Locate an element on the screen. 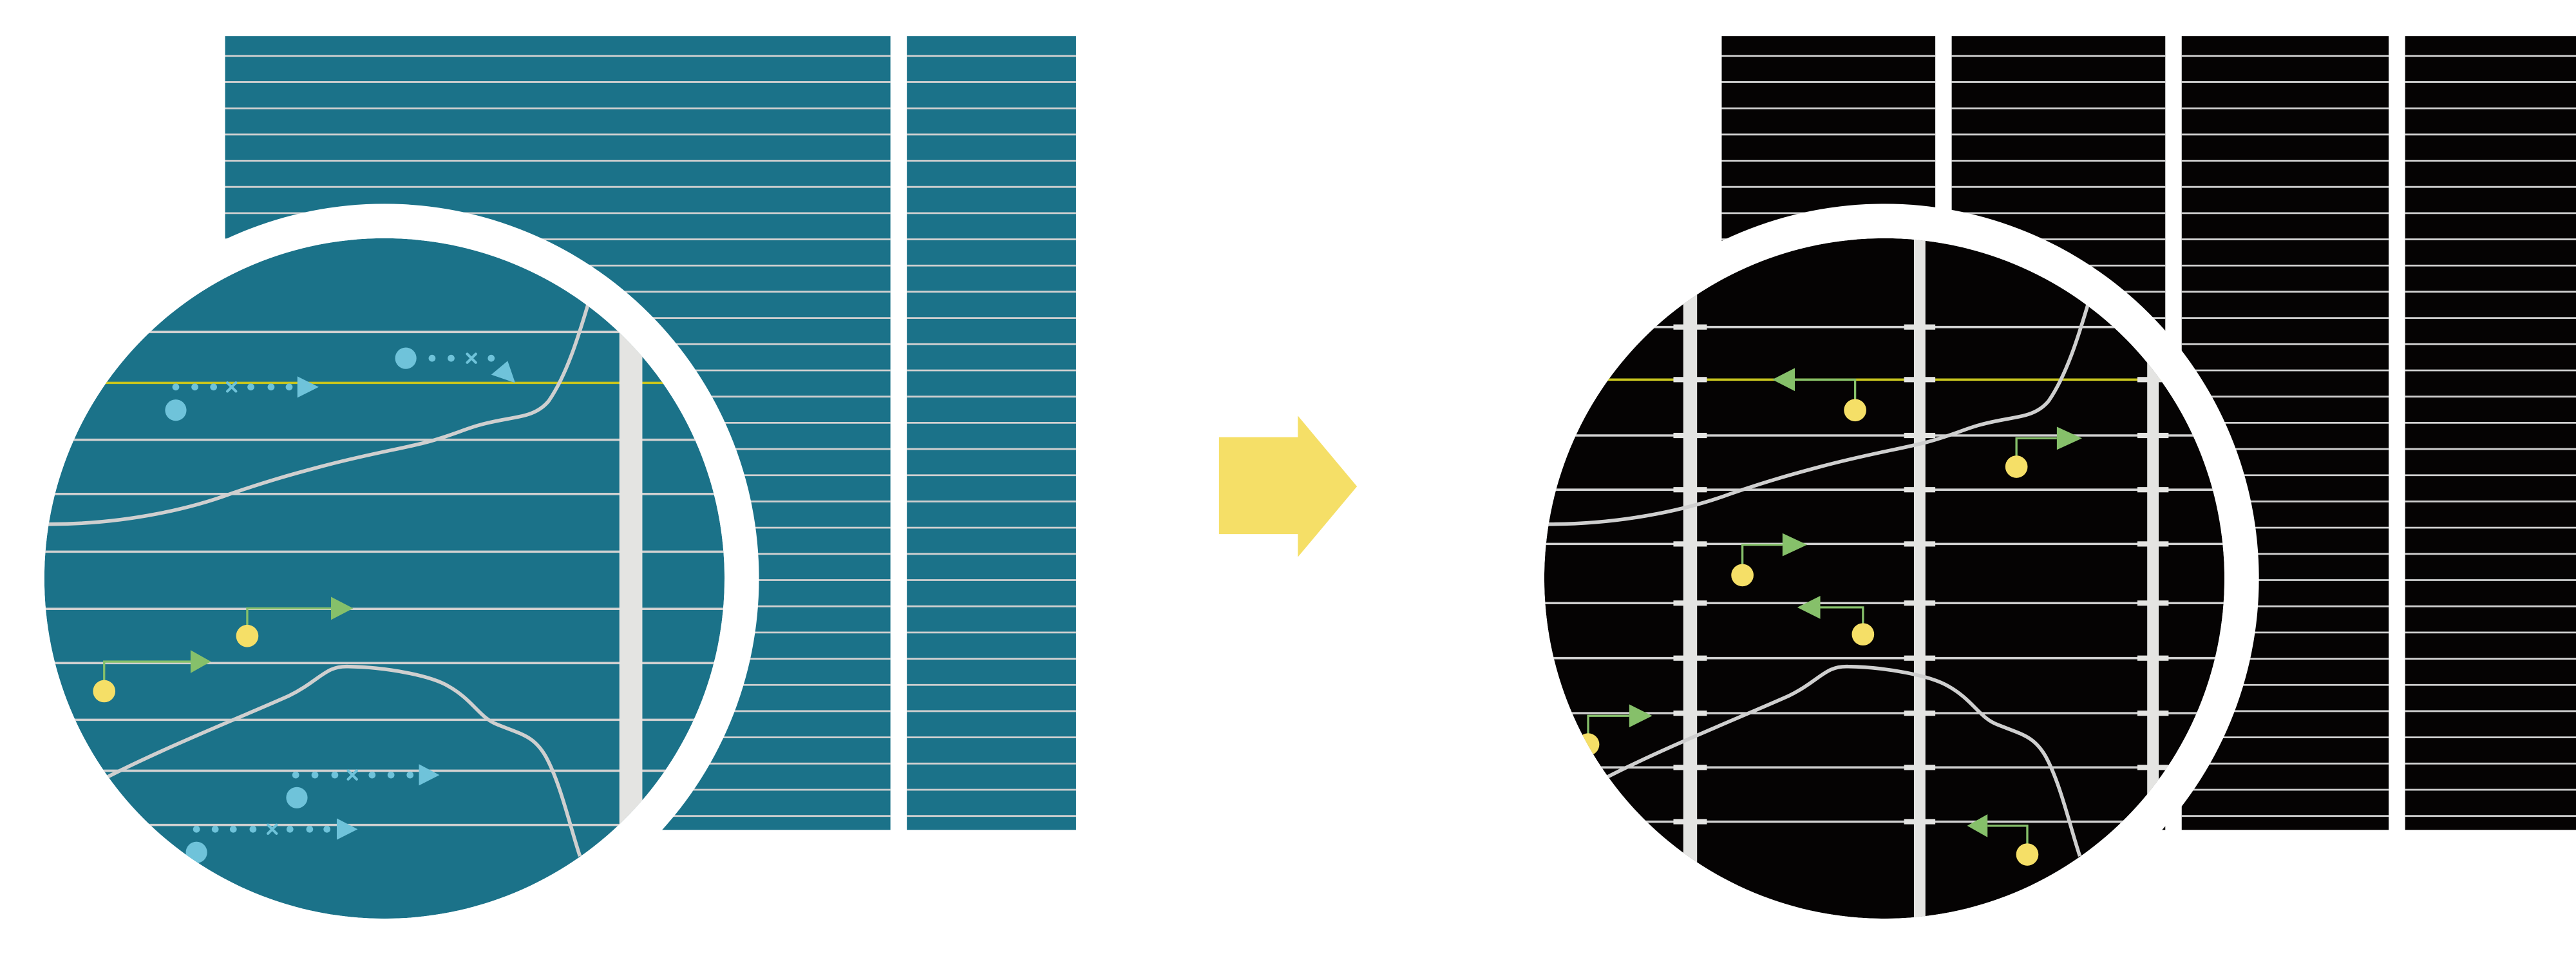 The width and height of the screenshot is (2576, 974). right-arrow-icon is located at coordinates (1288, 486).